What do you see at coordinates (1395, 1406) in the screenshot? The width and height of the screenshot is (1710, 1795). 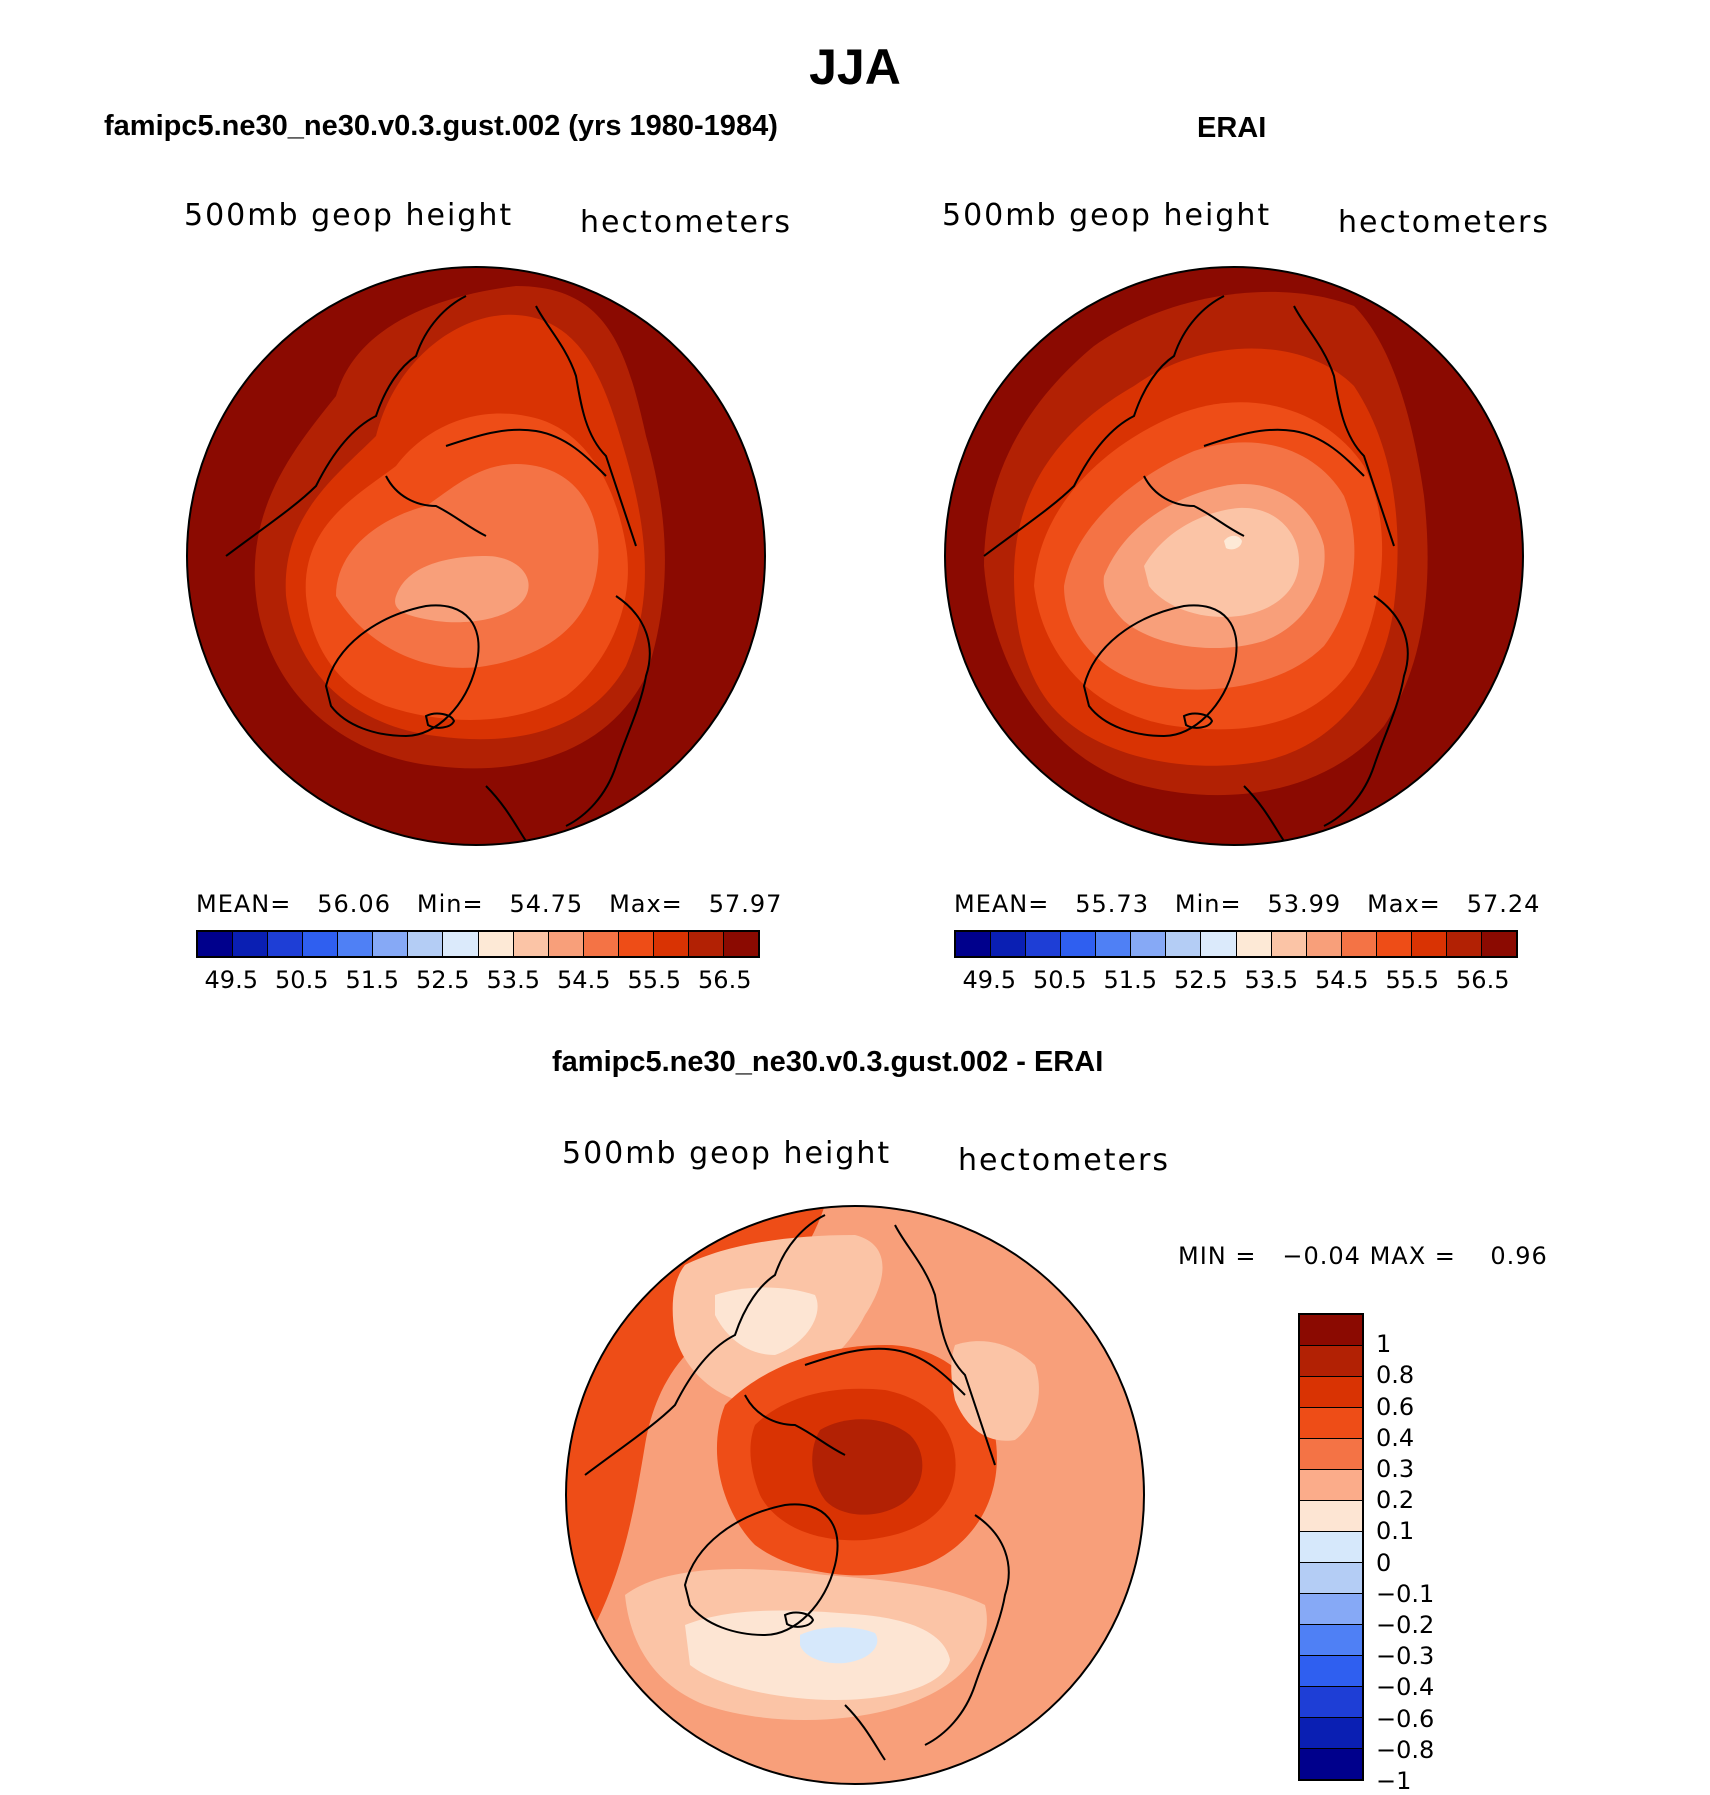 I see `colorbar-tick-label: 0.6` at bounding box center [1395, 1406].